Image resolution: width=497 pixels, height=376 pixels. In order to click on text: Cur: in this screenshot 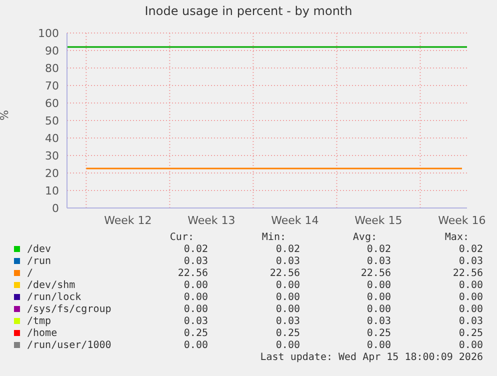, I will do `click(182, 237)`.